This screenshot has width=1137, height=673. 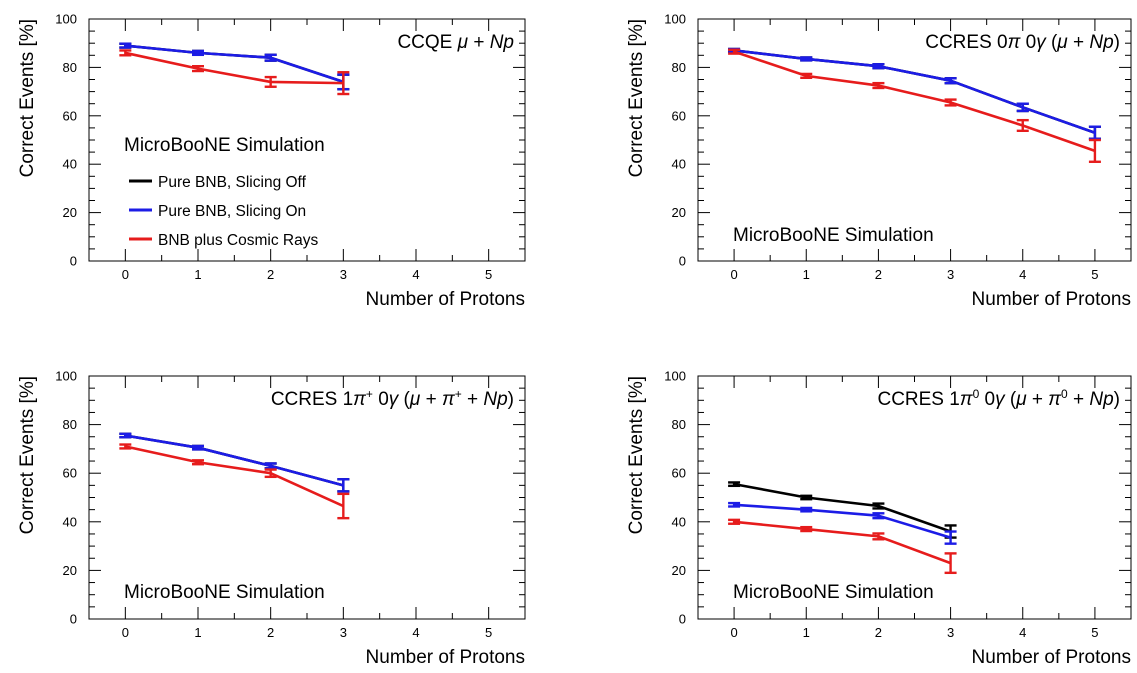 I want to click on chart-title: CCRES 1π+ 0γ (μ + π+ + Np), so click(x=392, y=398).